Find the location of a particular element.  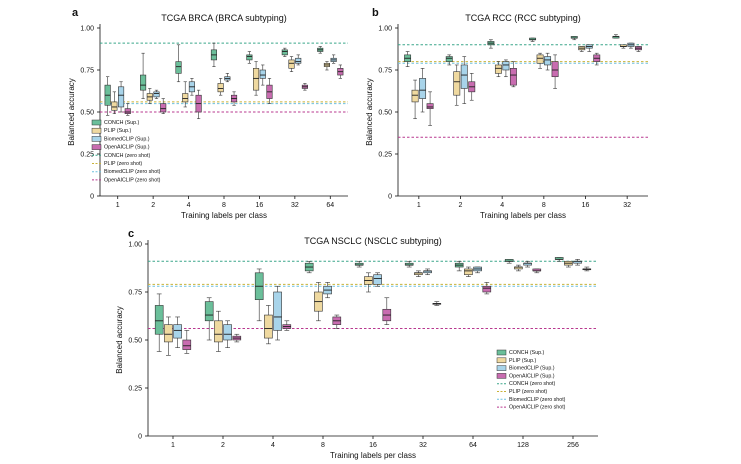

legend-item-plip-box: PLIP (Sup.) is located at coordinates (111, 130).